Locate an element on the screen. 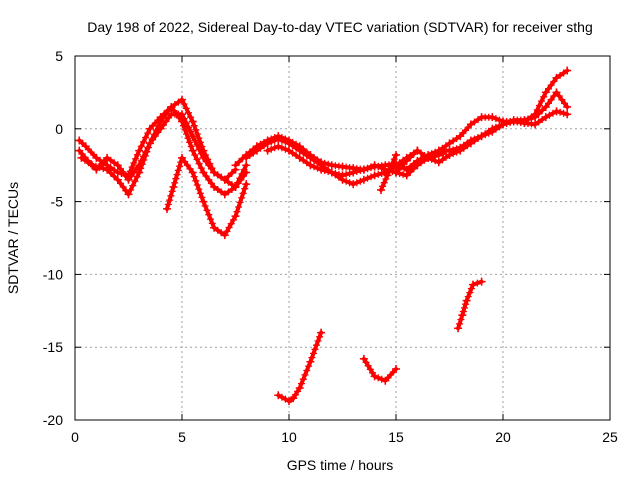 Image resolution: width=640 pixels, height=480 pixels. y-tick-labels: 5 0 -5 -10 -15 -20 is located at coordinates (53, 238).